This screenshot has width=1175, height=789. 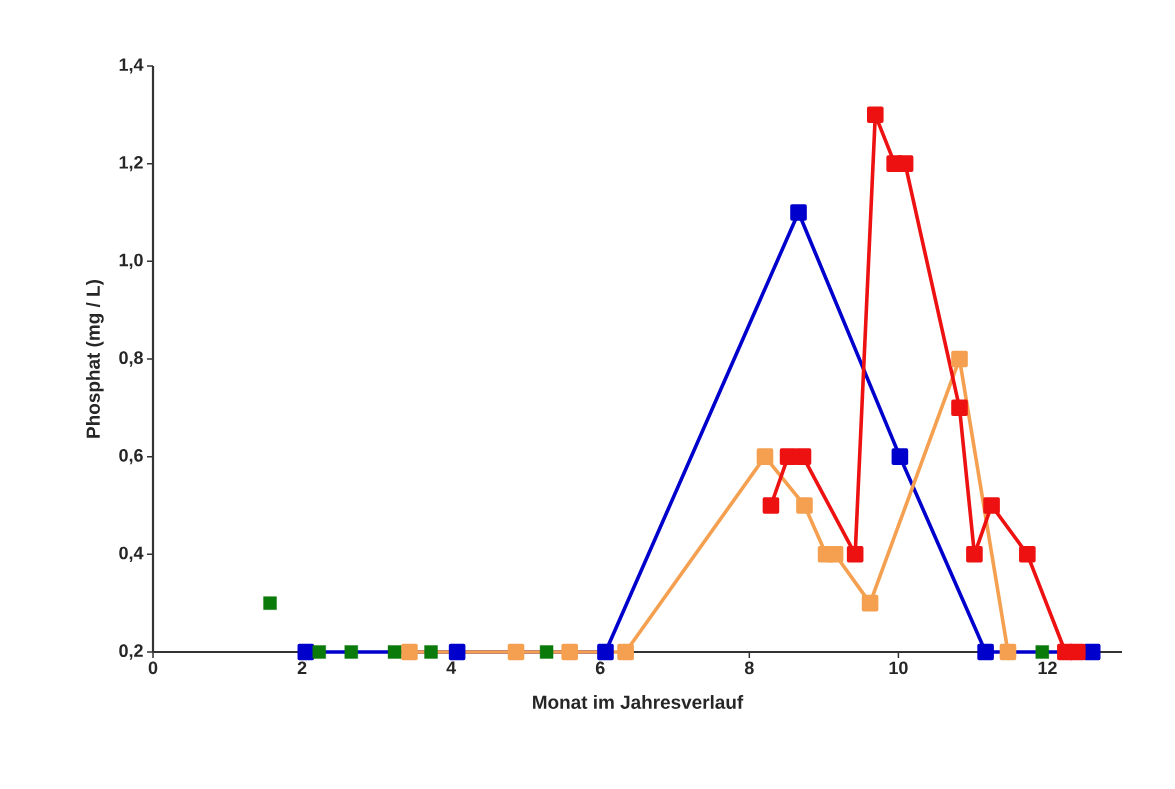 I want to click on x-tick-label: 6, so click(x=600, y=668).